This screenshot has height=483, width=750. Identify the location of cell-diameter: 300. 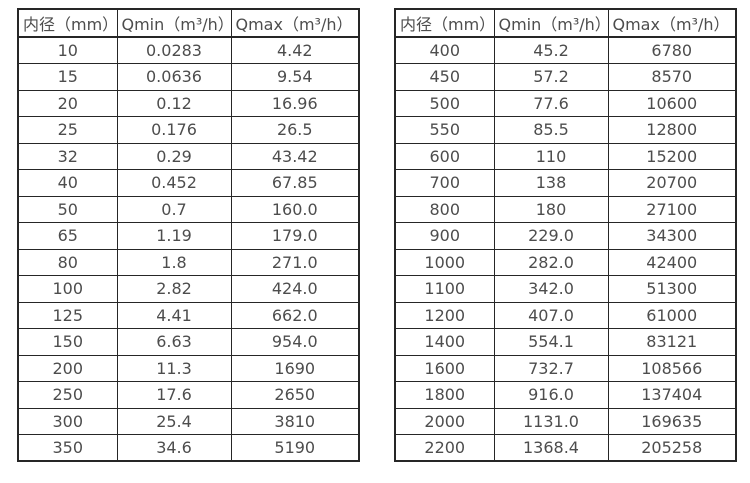
(67, 421).